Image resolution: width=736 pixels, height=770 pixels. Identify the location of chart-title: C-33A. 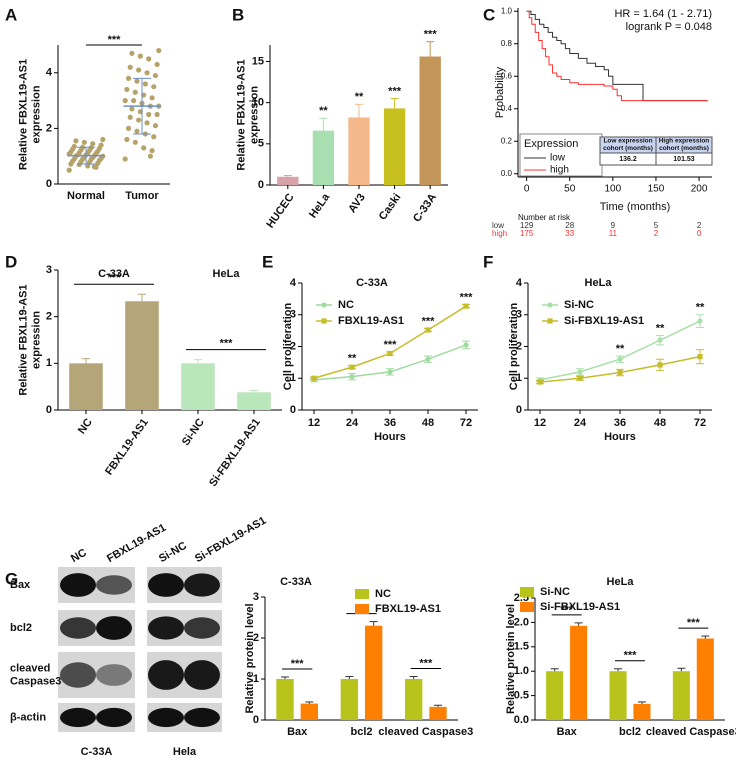
(372, 283).